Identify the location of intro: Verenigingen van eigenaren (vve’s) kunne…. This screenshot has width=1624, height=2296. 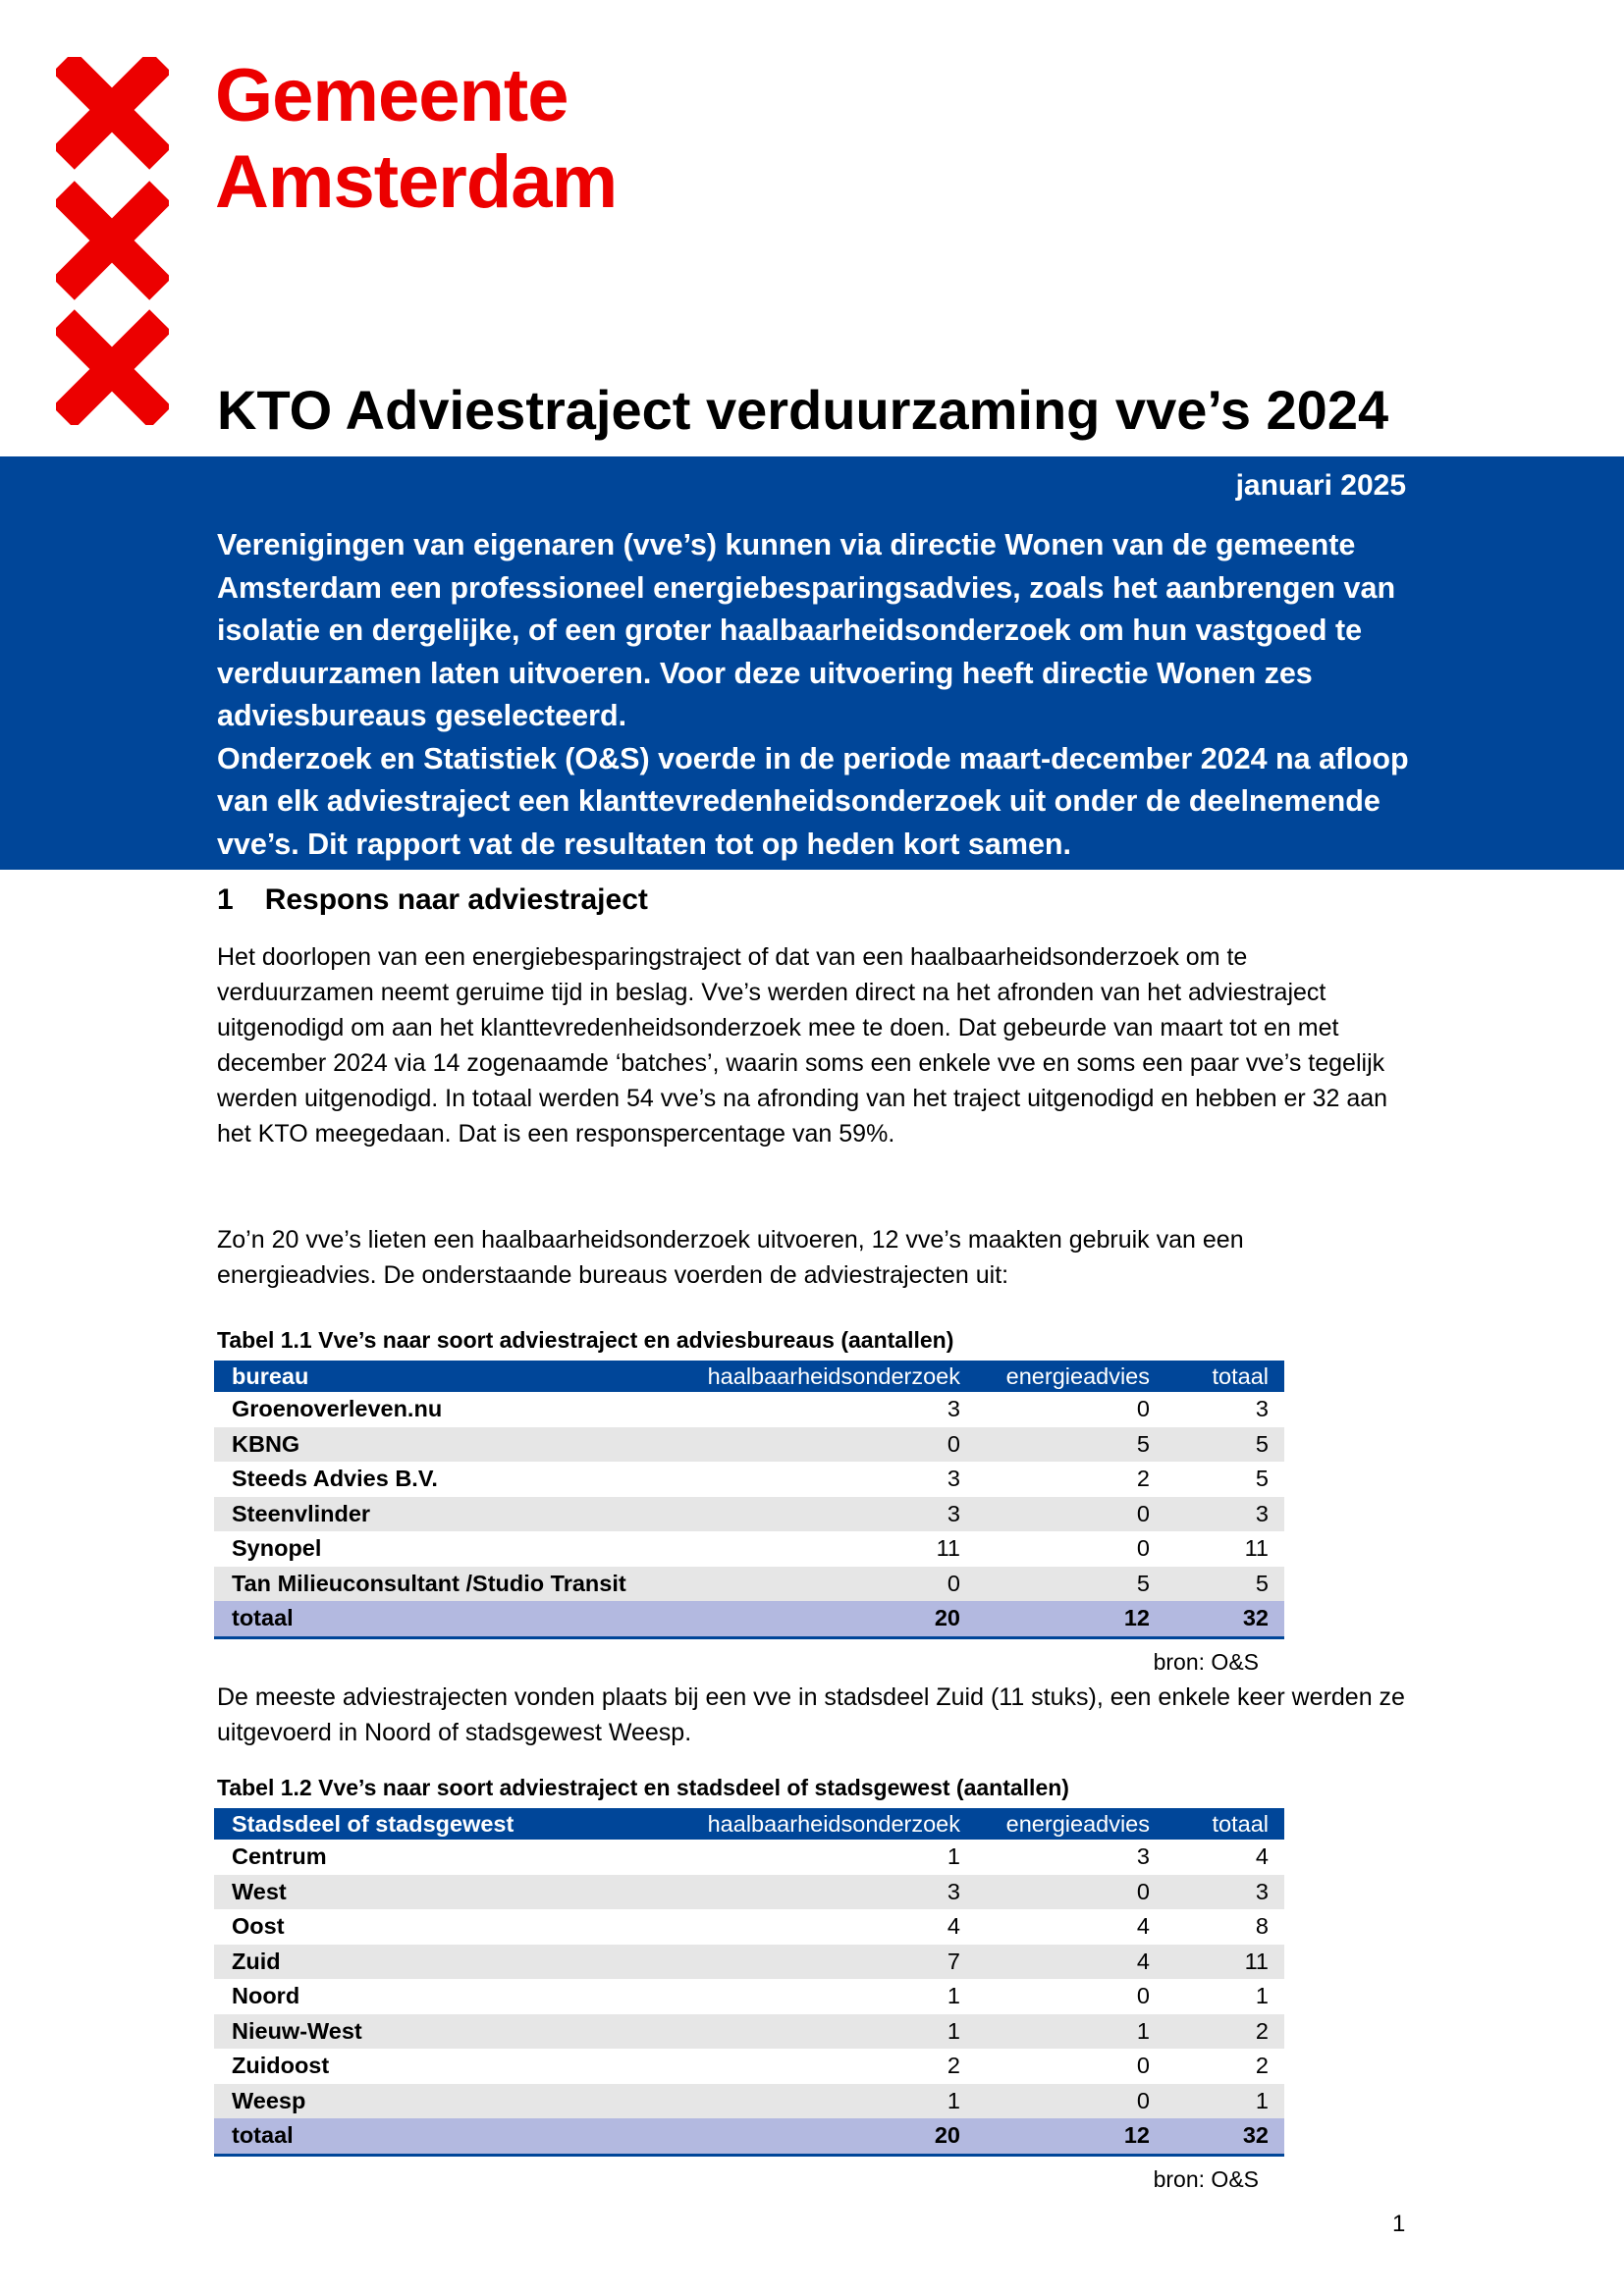
(813, 695).